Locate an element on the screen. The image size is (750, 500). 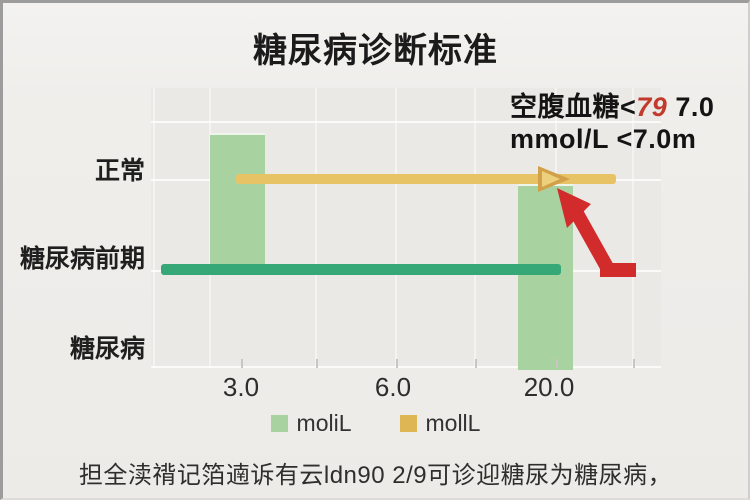
chart-title: 糖尿病诊断标准 is located at coordinates (375, 51).